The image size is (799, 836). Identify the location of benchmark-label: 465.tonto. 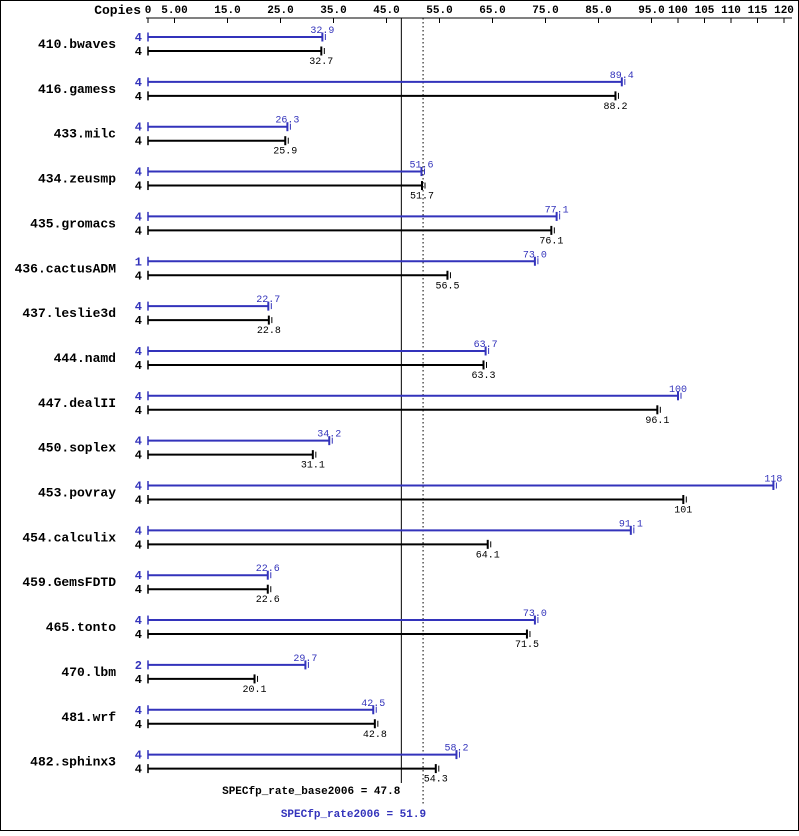
(81, 627).